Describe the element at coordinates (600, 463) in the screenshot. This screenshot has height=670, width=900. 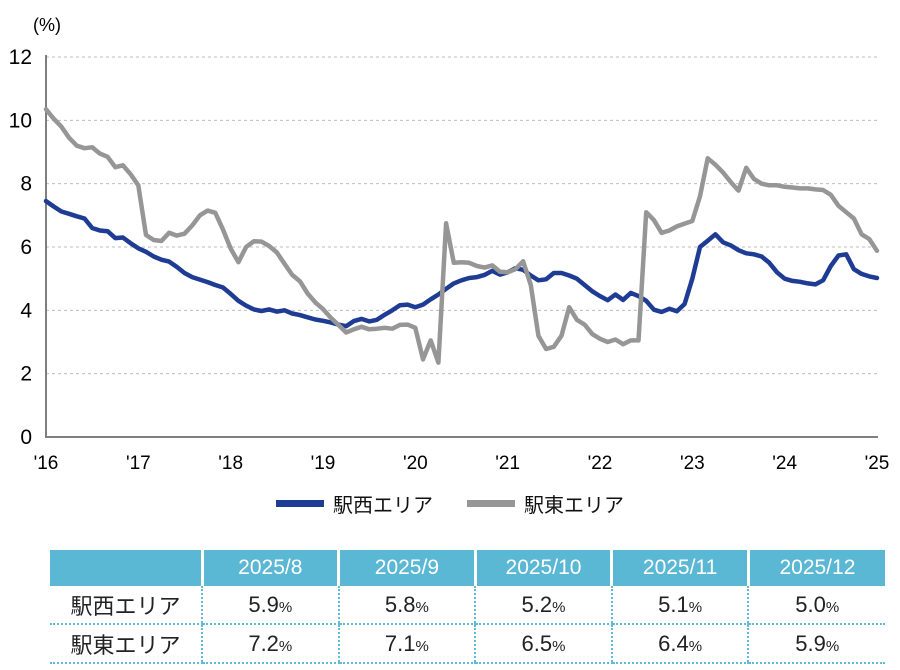
I see `x-tick-label-22: '22` at that location.